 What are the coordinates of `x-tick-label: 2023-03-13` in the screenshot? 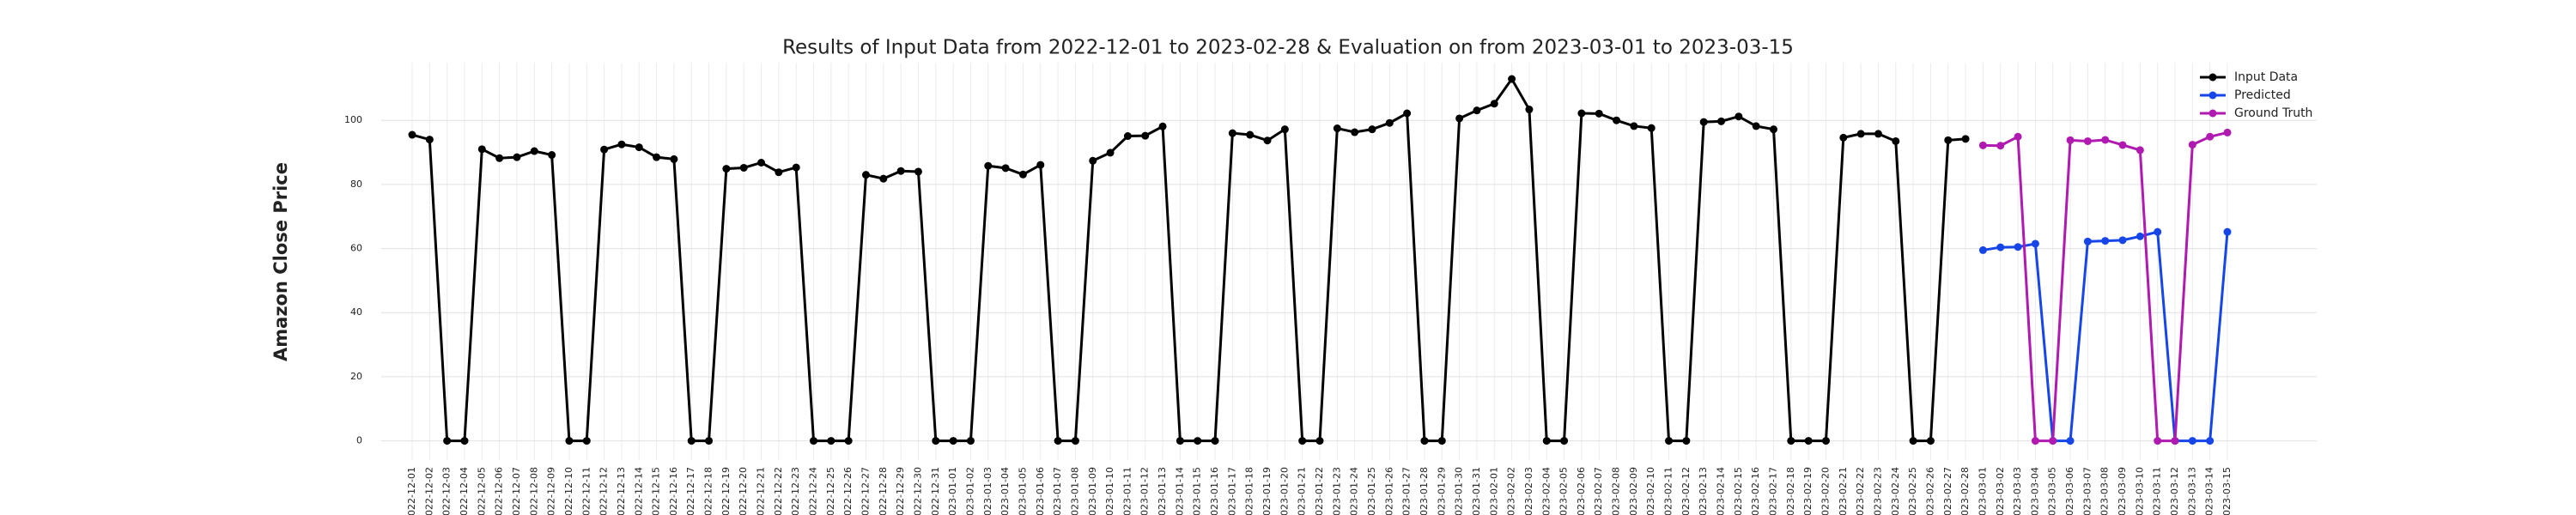 It's located at (2192, 491).